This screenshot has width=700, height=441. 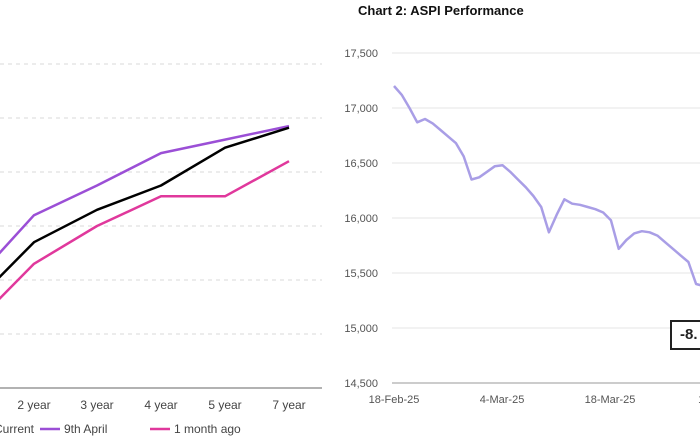 What do you see at coordinates (361, 219) in the screenshot?
I see `y-tick-label: 16,000` at bounding box center [361, 219].